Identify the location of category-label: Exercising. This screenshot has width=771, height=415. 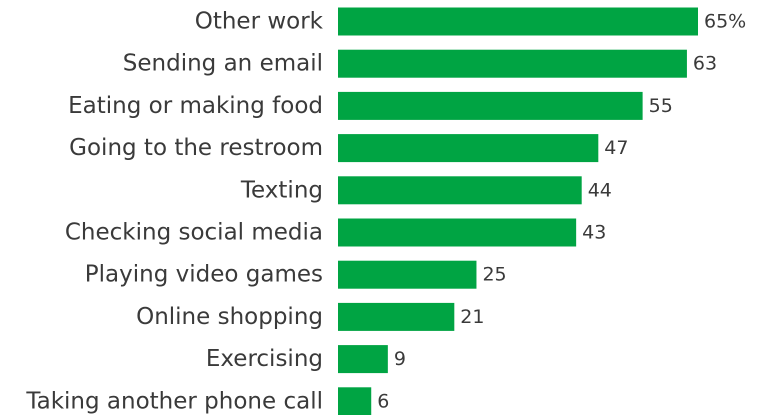
(264, 359).